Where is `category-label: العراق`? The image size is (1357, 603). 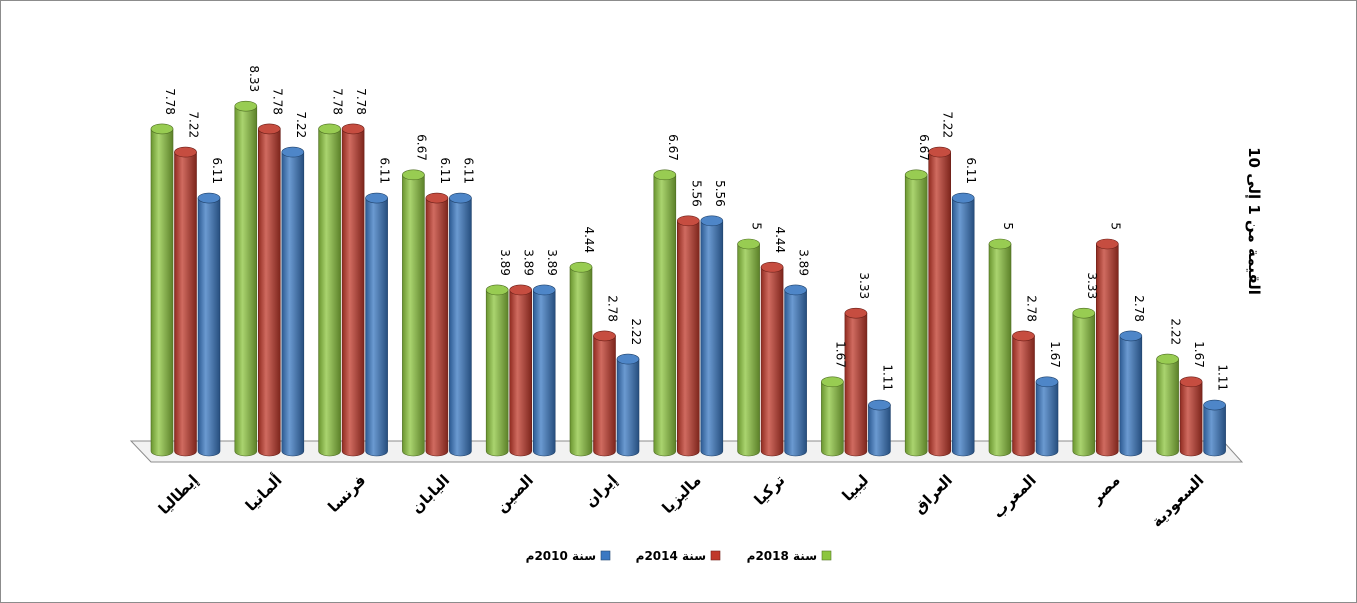
category-label: العراق is located at coordinates (933, 494).